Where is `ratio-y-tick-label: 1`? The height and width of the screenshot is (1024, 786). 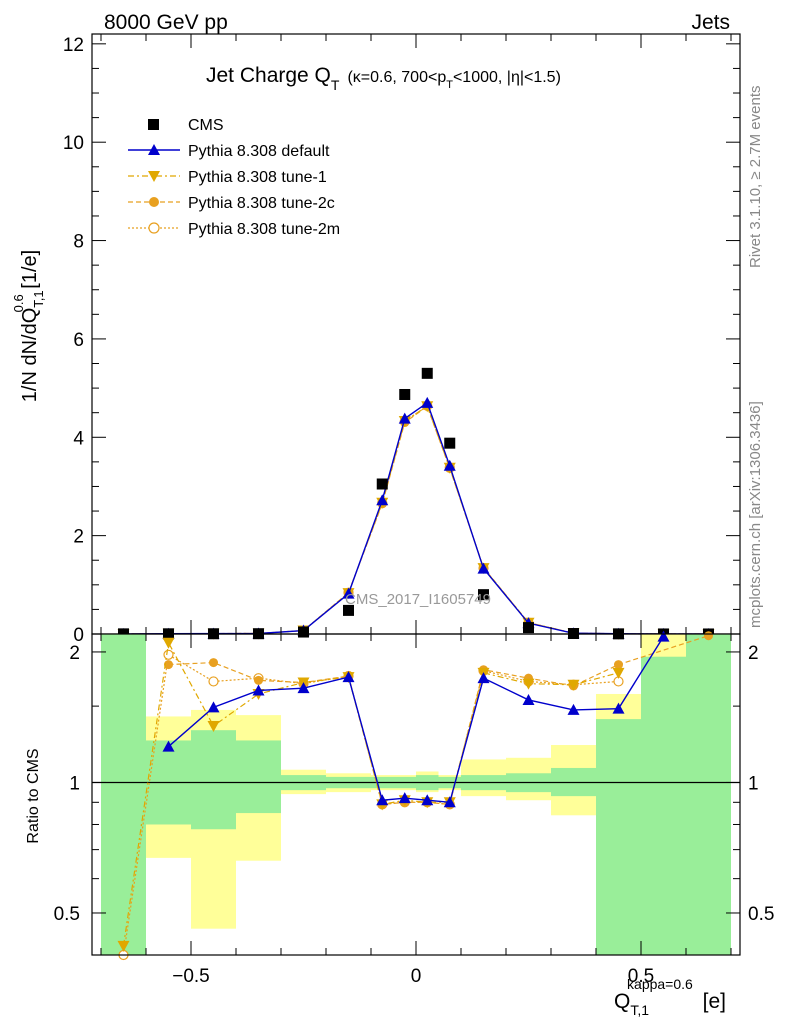 ratio-y-tick-label: 1 is located at coordinates (74, 783).